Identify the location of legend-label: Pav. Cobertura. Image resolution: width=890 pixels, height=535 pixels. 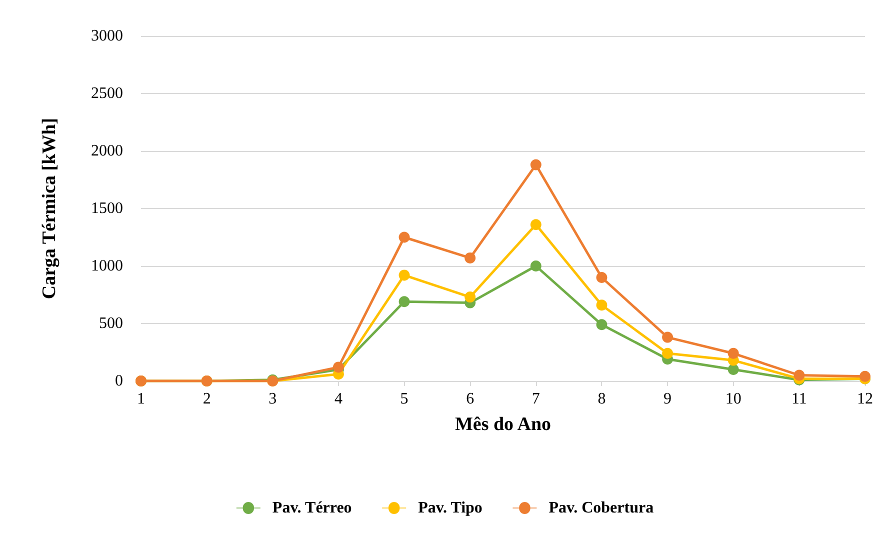
(601, 508).